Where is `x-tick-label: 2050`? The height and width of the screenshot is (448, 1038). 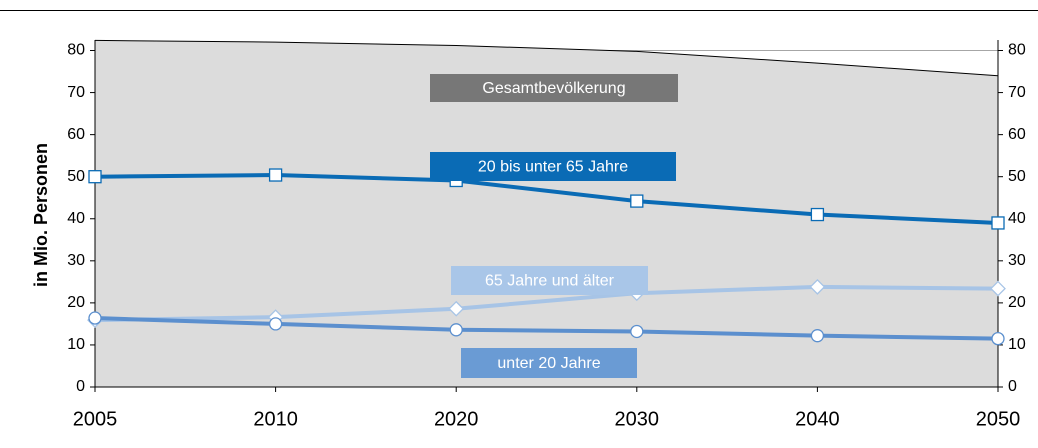 x-tick-label: 2050 is located at coordinates (998, 419).